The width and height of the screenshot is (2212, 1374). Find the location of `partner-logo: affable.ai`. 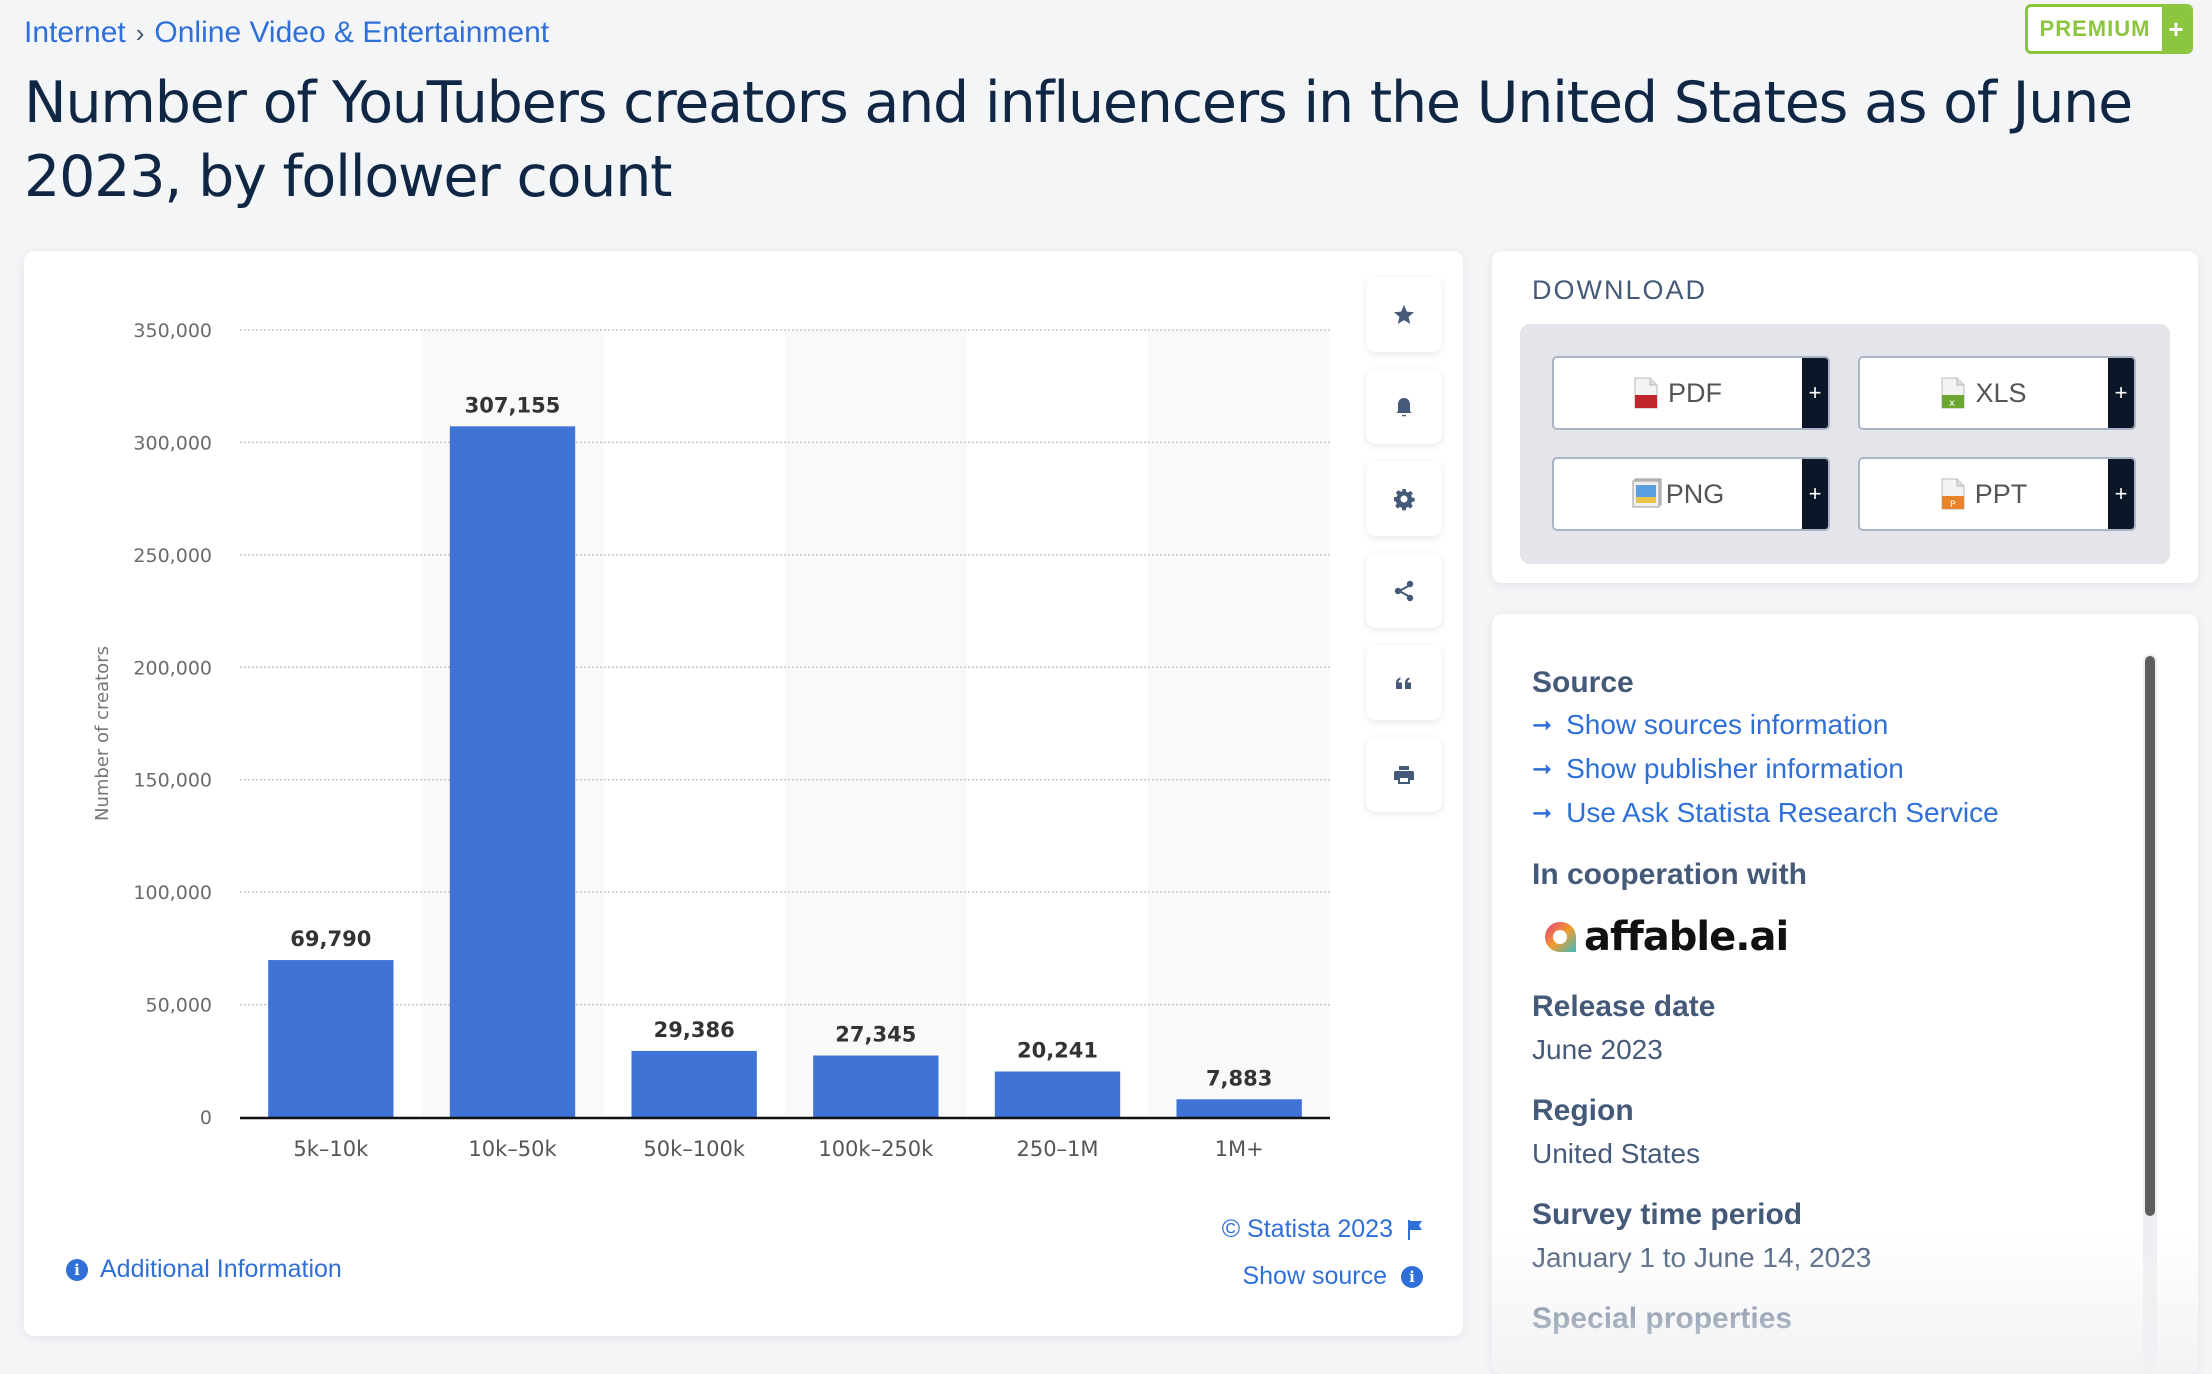

partner-logo: affable.ai is located at coordinates (1837, 937).